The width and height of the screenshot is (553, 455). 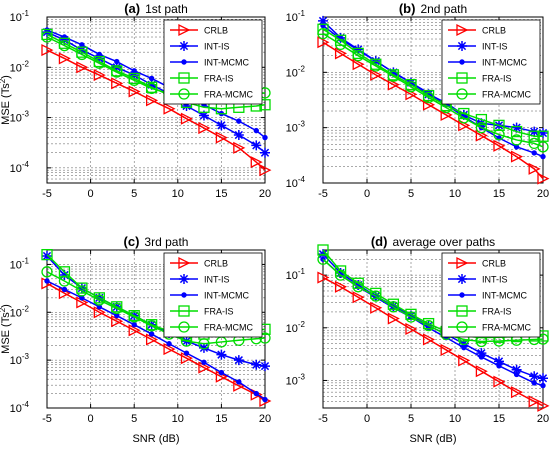 What do you see at coordinates (226, 296) in the screenshot?
I see `legend-label: INT-MCMC` at bounding box center [226, 296].